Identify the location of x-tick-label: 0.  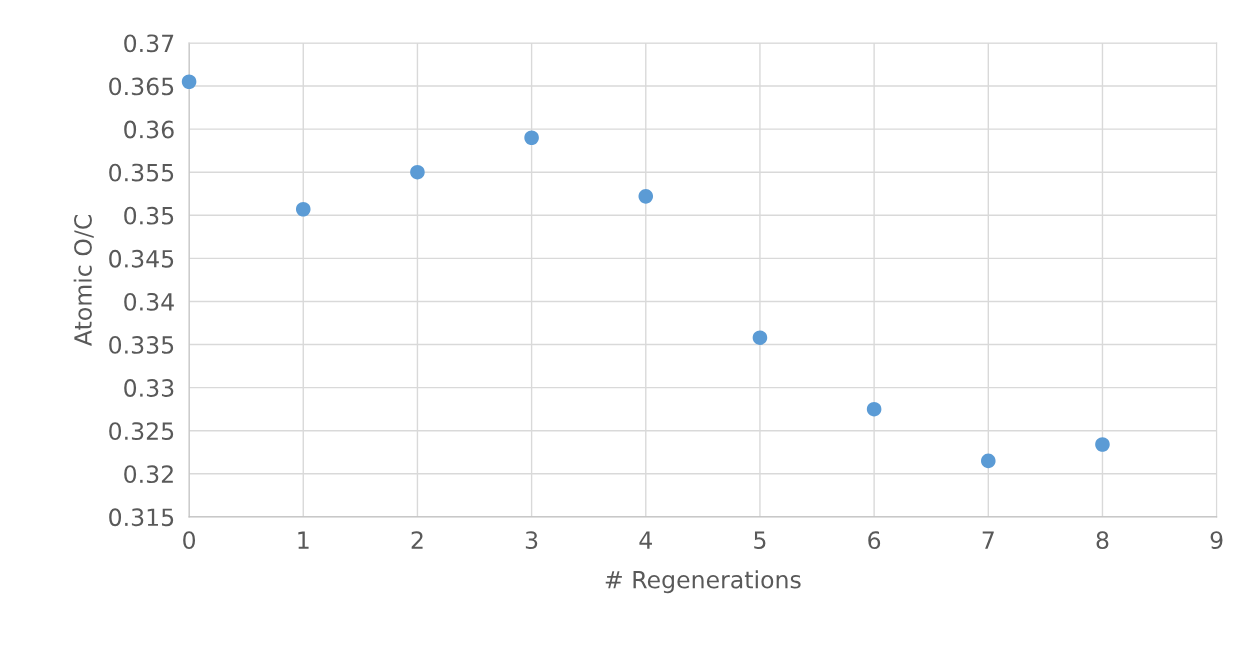
(189, 540).